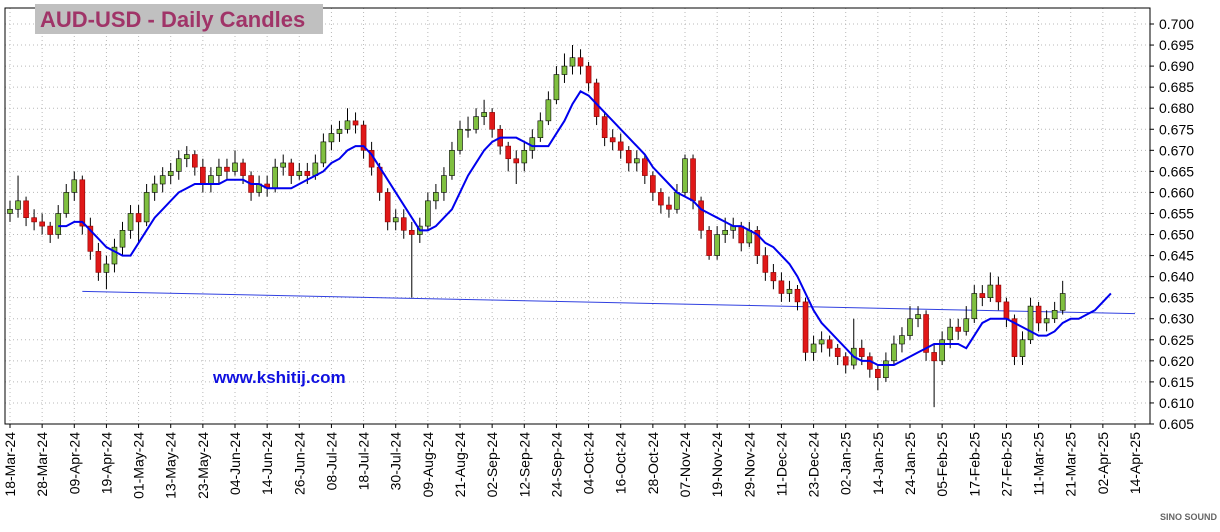 The image size is (1220, 532). I want to click on x-tick-label: 12-Sep-24, so click(524, 465).